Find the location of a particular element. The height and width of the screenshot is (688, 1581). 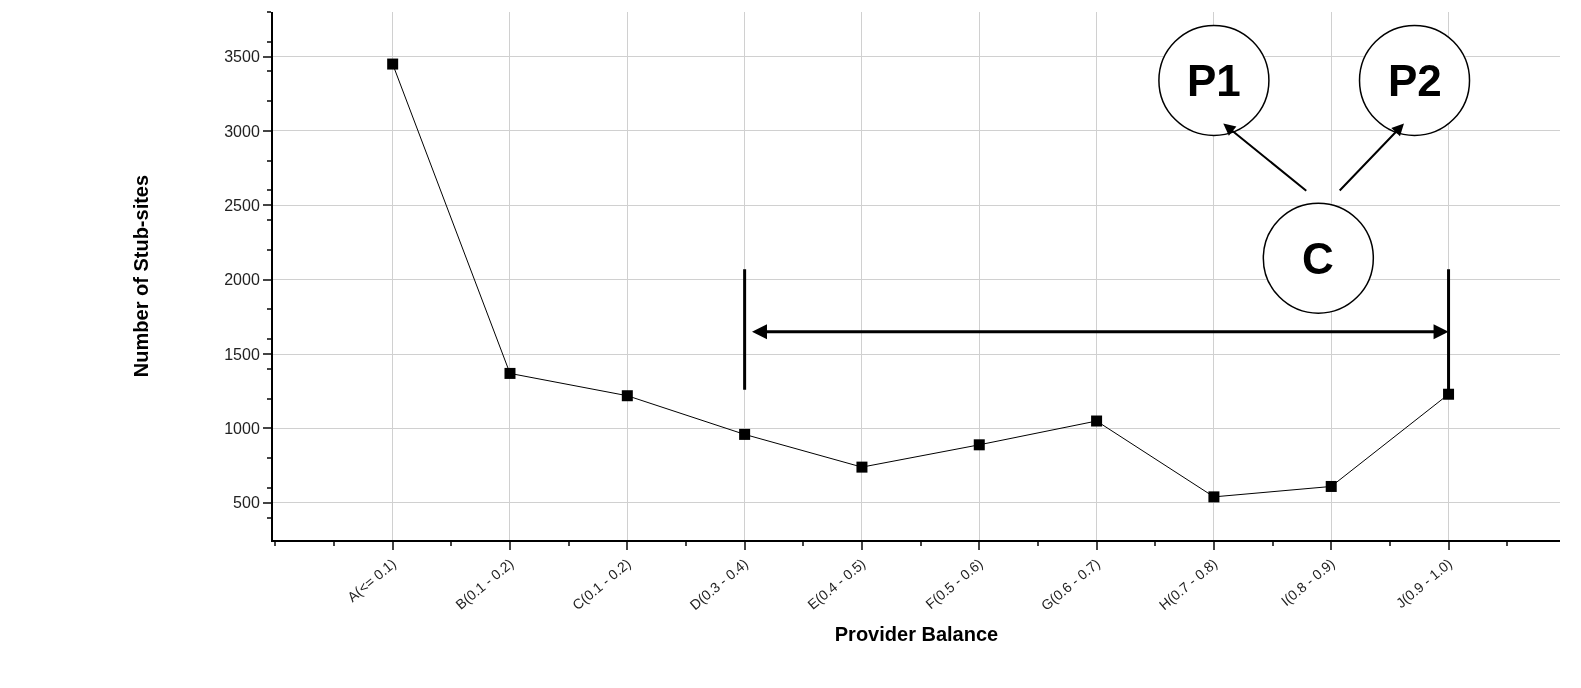

y-tick-label: 1000 is located at coordinates (242, 429).